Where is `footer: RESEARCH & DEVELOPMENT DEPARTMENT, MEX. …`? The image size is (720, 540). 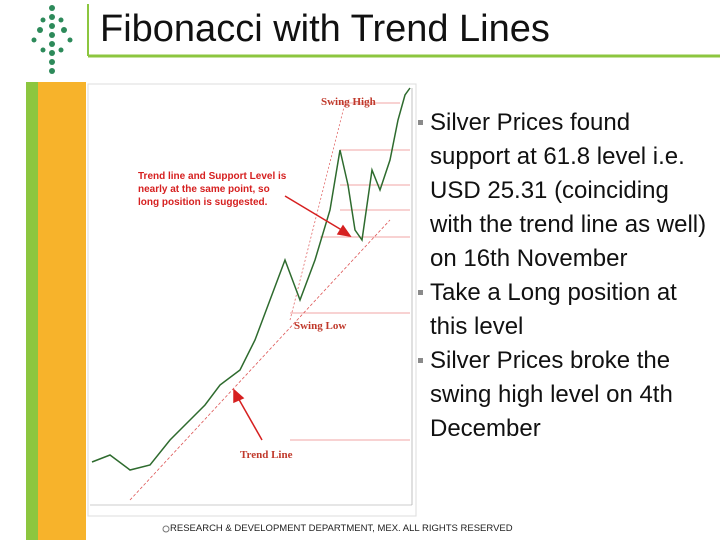
footer: RESEARCH & DEVELOPMENT DEPARTMENT, MEX. … is located at coordinates (341, 528).